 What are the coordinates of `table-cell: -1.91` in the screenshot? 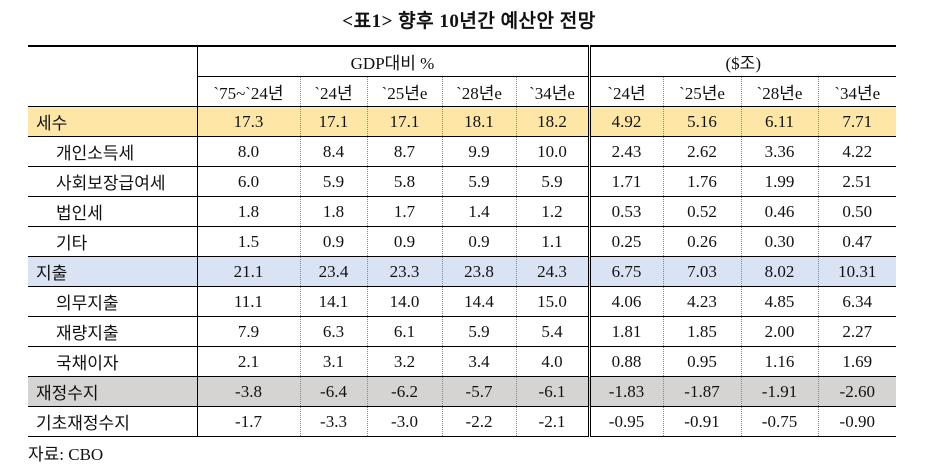 It's located at (780, 391).